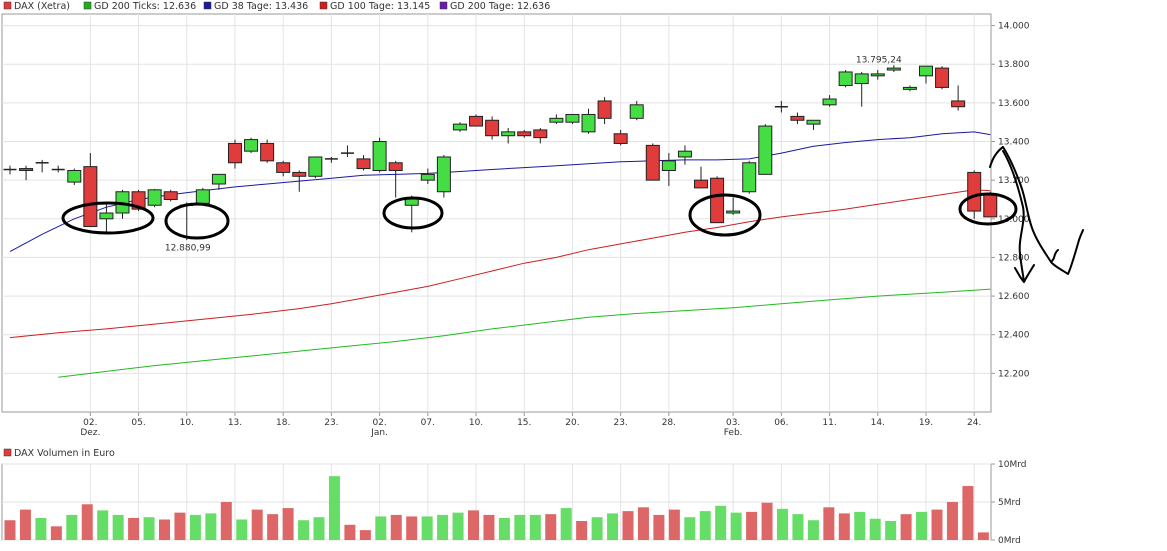 The height and width of the screenshot is (551, 1167). I want to click on y-tick-label: 13.200, so click(1014, 181).